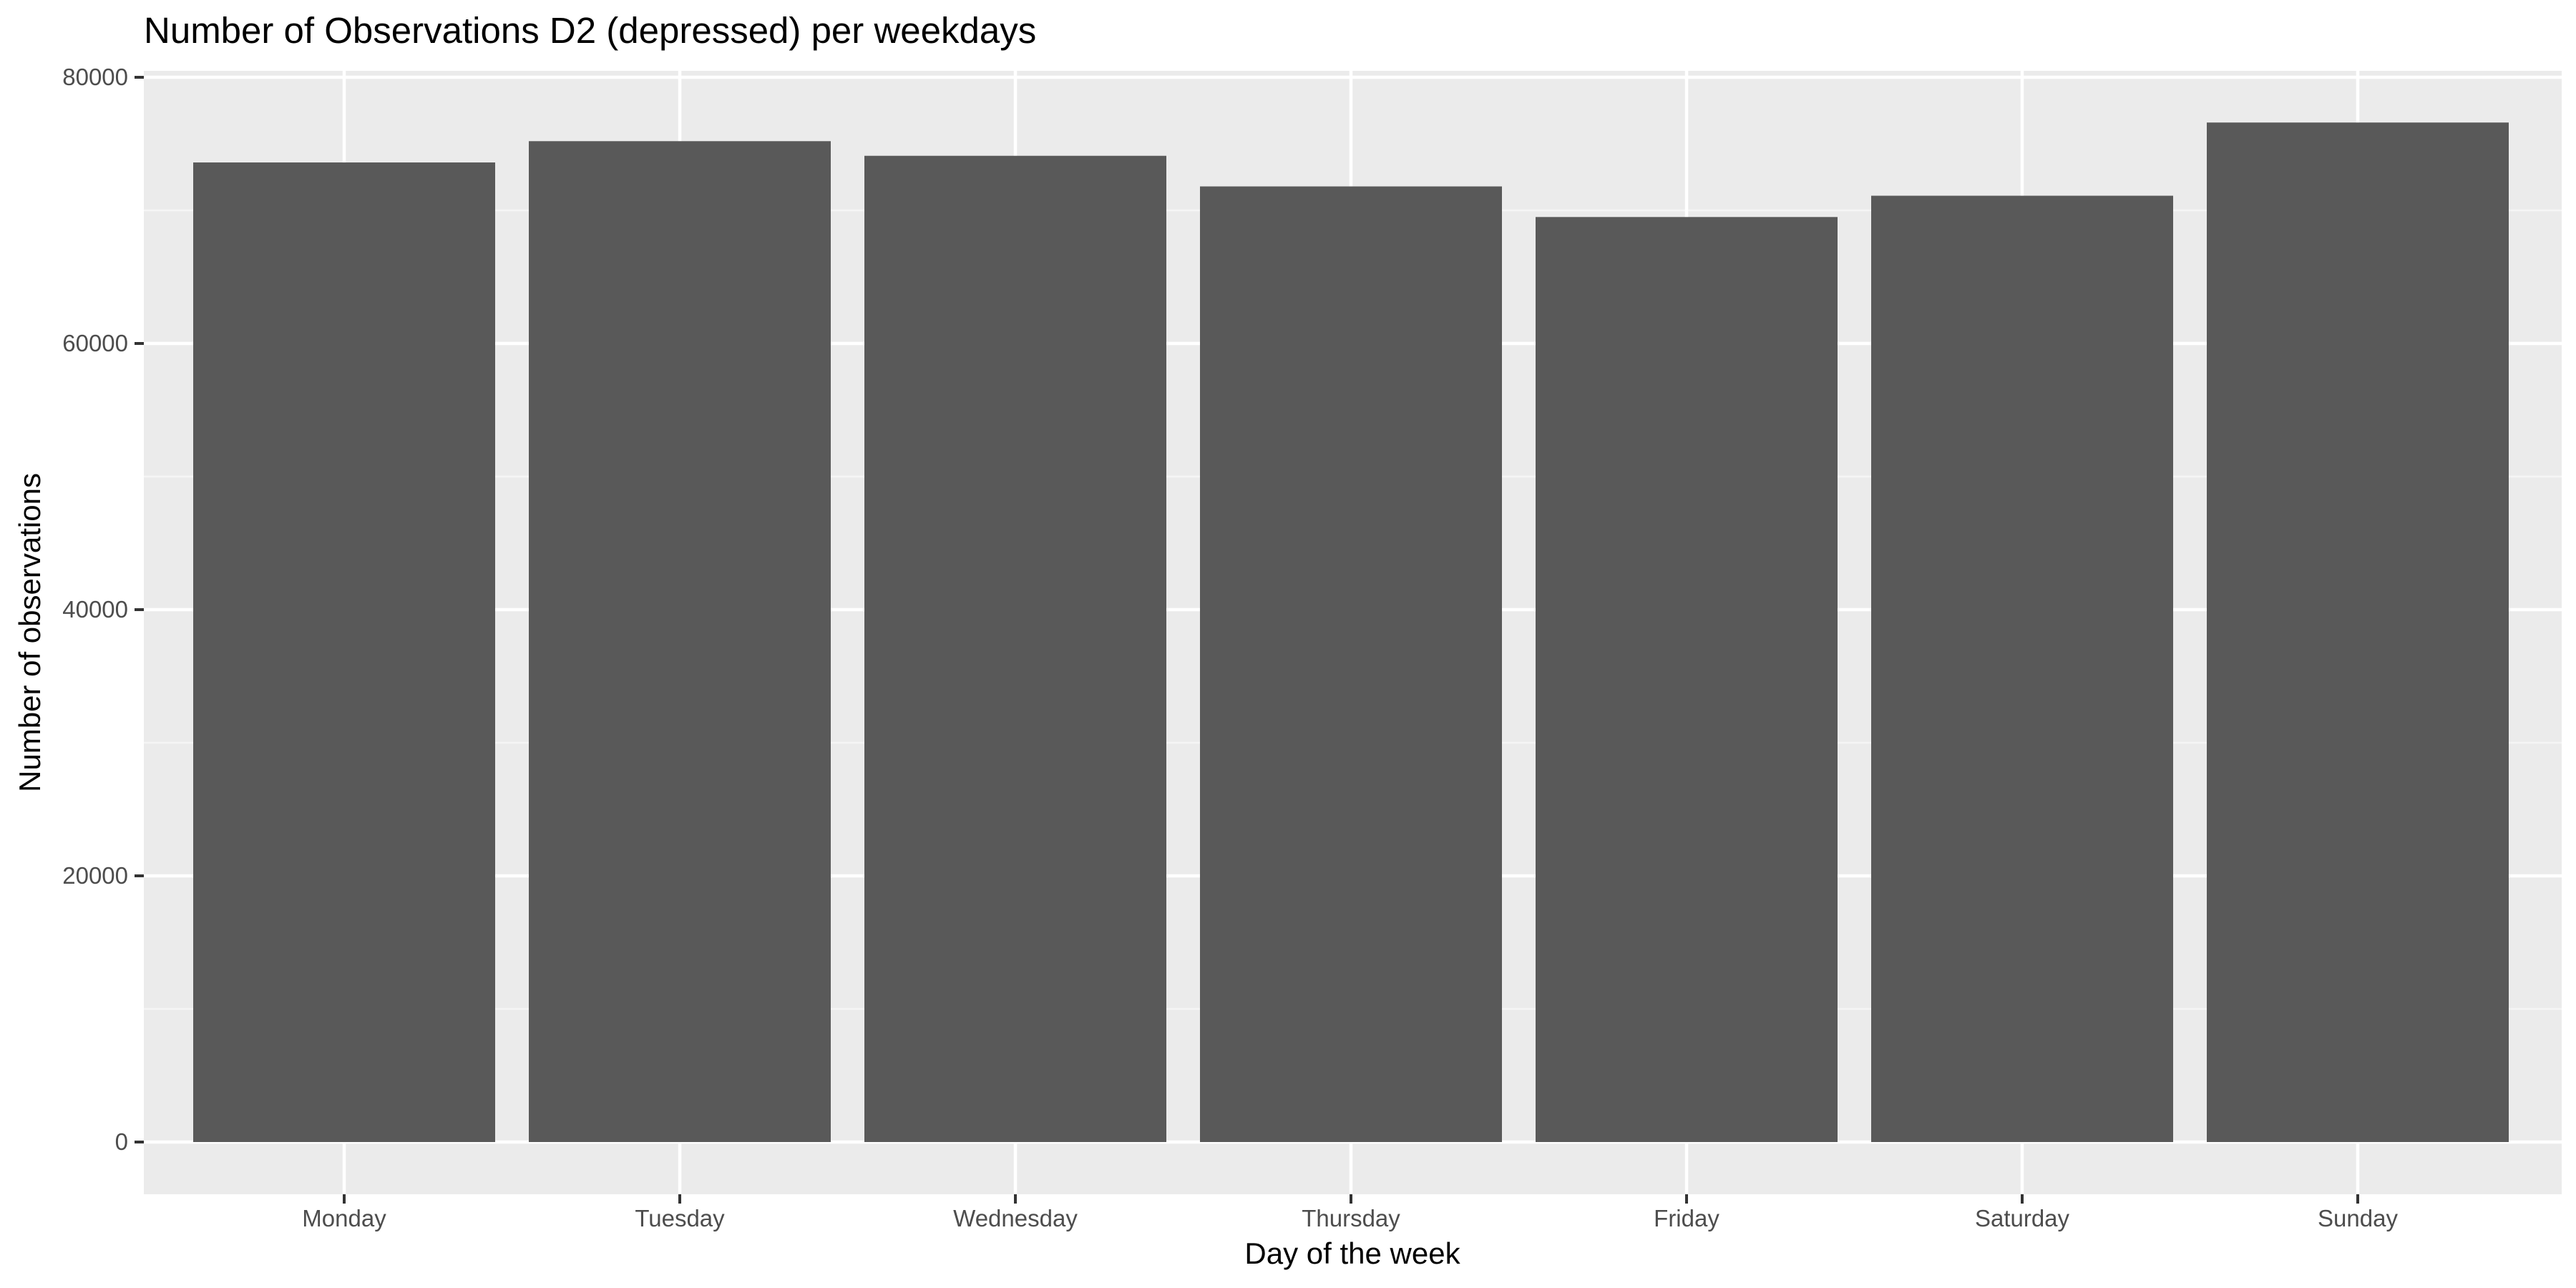 The width and height of the screenshot is (2576, 1288). What do you see at coordinates (1351, 664) in the screenshot?
I see `bar-thursday` at bounding box center [1351, 664].